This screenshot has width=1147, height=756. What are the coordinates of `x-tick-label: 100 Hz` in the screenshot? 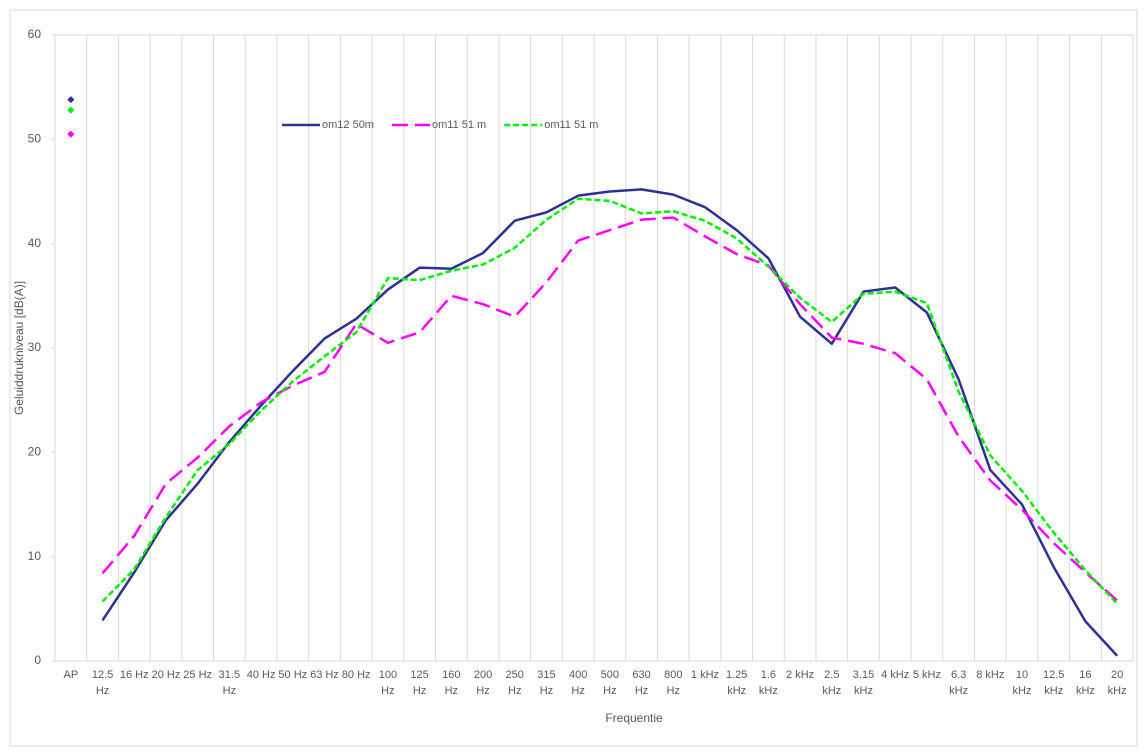 It's located at (388, 683).